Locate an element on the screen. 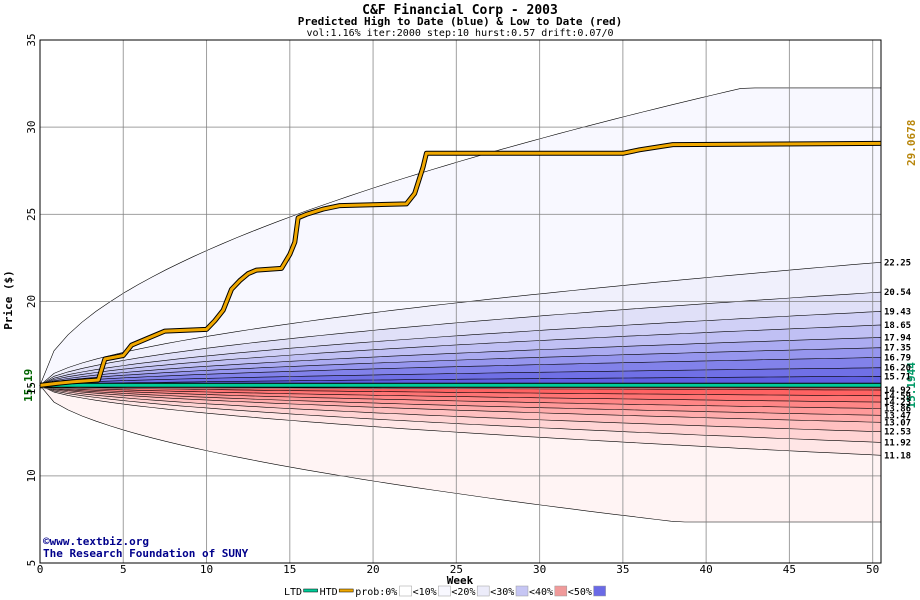  legend-prob-3: <40% is located at coordinates (541, 592).